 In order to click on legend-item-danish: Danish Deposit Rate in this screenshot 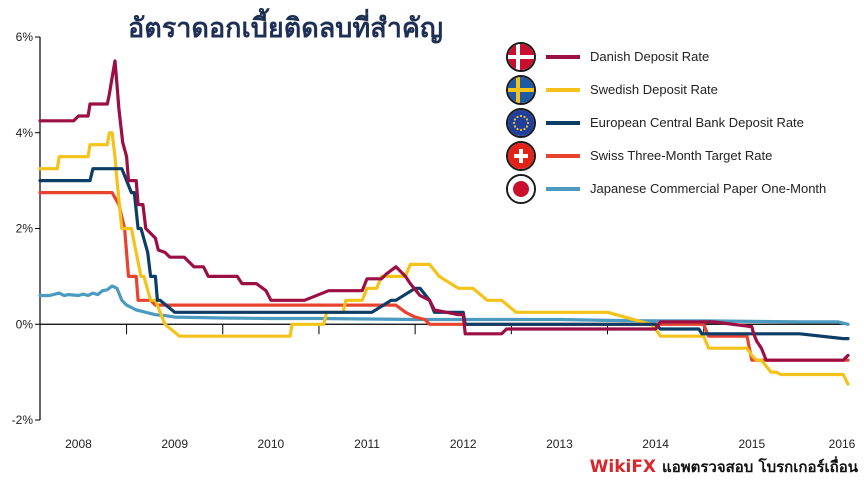, I will do `click(681, 57)`.